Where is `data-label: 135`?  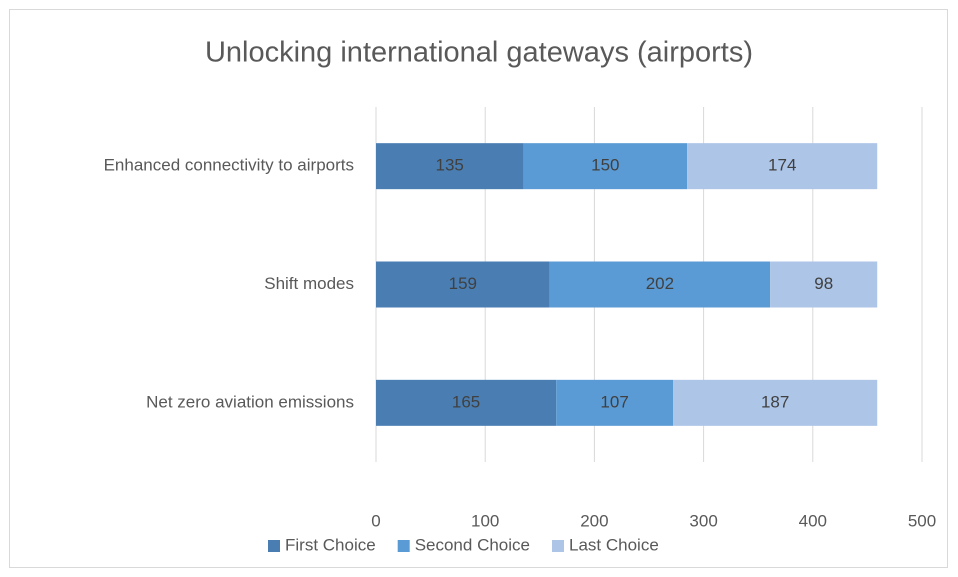
data-label: 135 is located at coordinates (450, 165).